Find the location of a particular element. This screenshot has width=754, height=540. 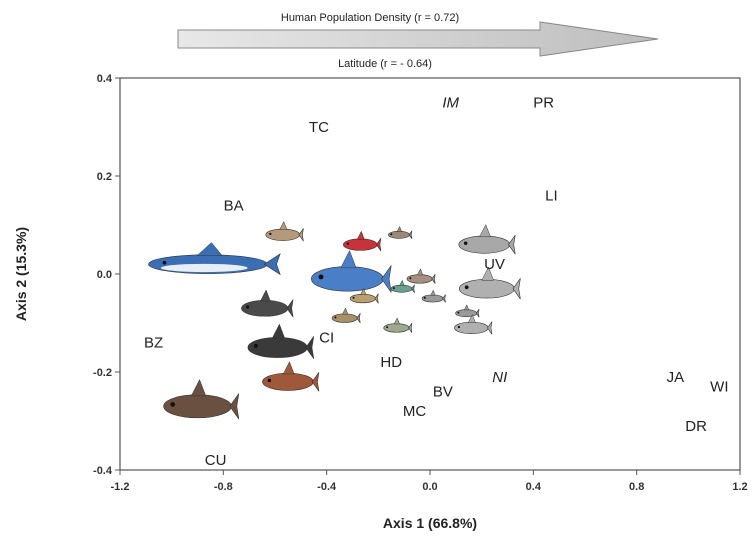

tan-fish-mid-icon is located at coordinates (364, 295).